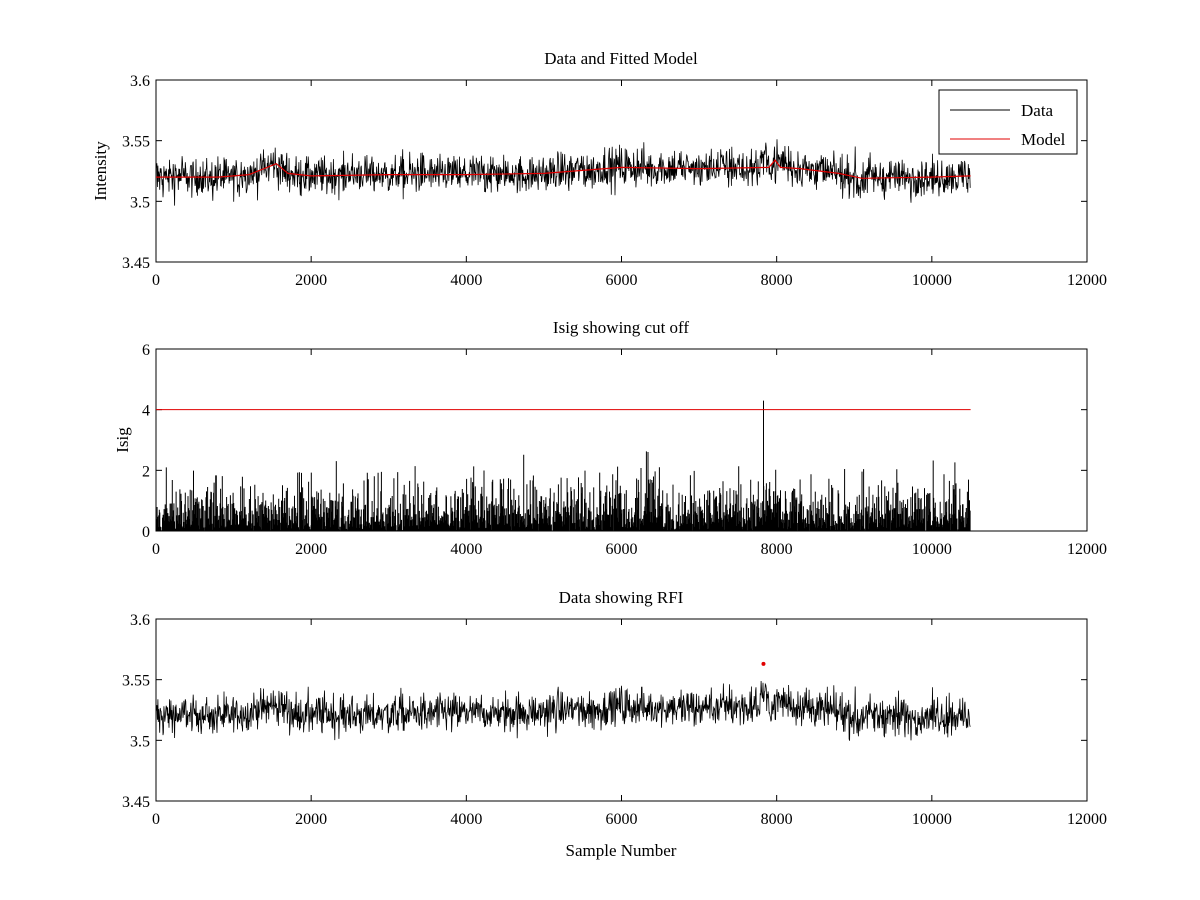 The height and width of the screenshot is (900, 1200). I want to click on legend-label-model: Model, so click(1043, 139).